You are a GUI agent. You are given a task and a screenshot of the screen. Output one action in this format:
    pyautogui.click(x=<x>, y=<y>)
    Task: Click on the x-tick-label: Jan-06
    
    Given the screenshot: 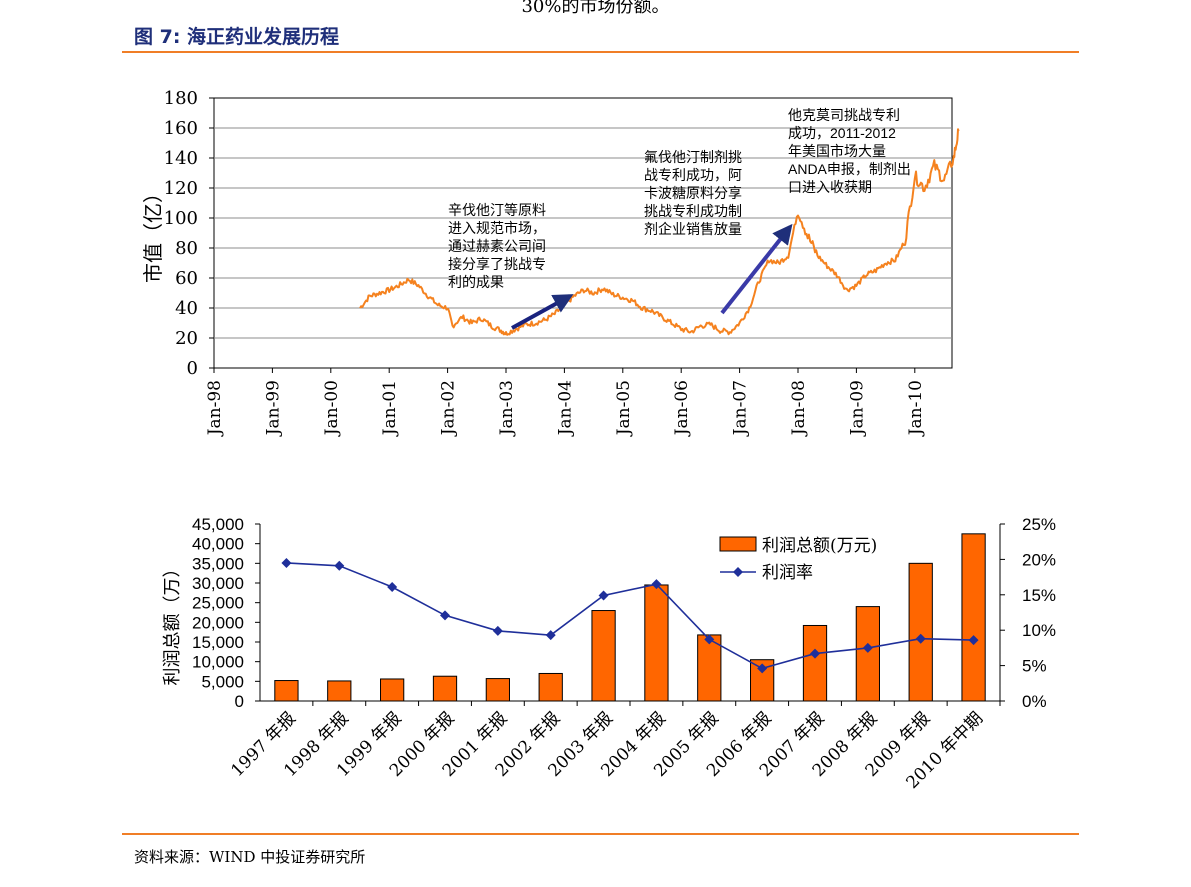 What is the action you would take?
    pyautogui.click(x=682, y=408)
    